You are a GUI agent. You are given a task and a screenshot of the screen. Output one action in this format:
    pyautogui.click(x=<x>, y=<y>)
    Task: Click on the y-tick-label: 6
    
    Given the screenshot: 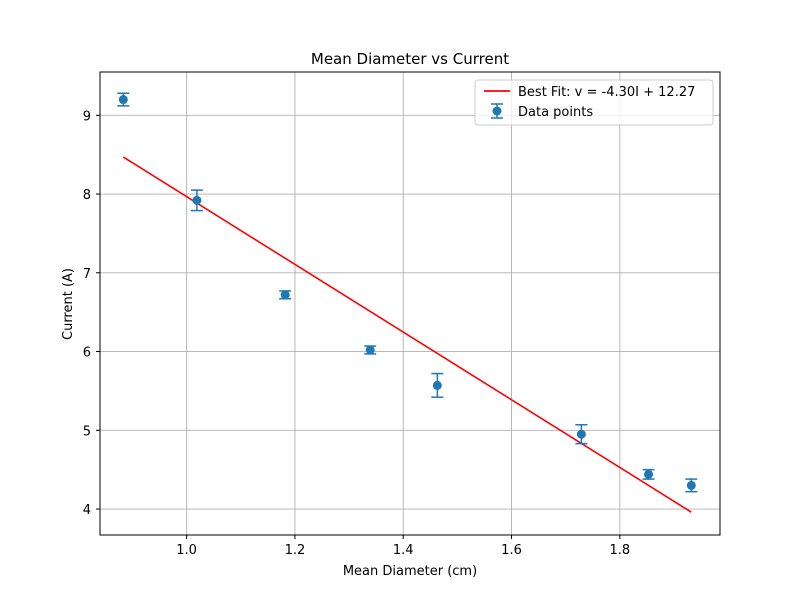 What is the action you would take?
    pyautogui.click(x=87, y=353)
    